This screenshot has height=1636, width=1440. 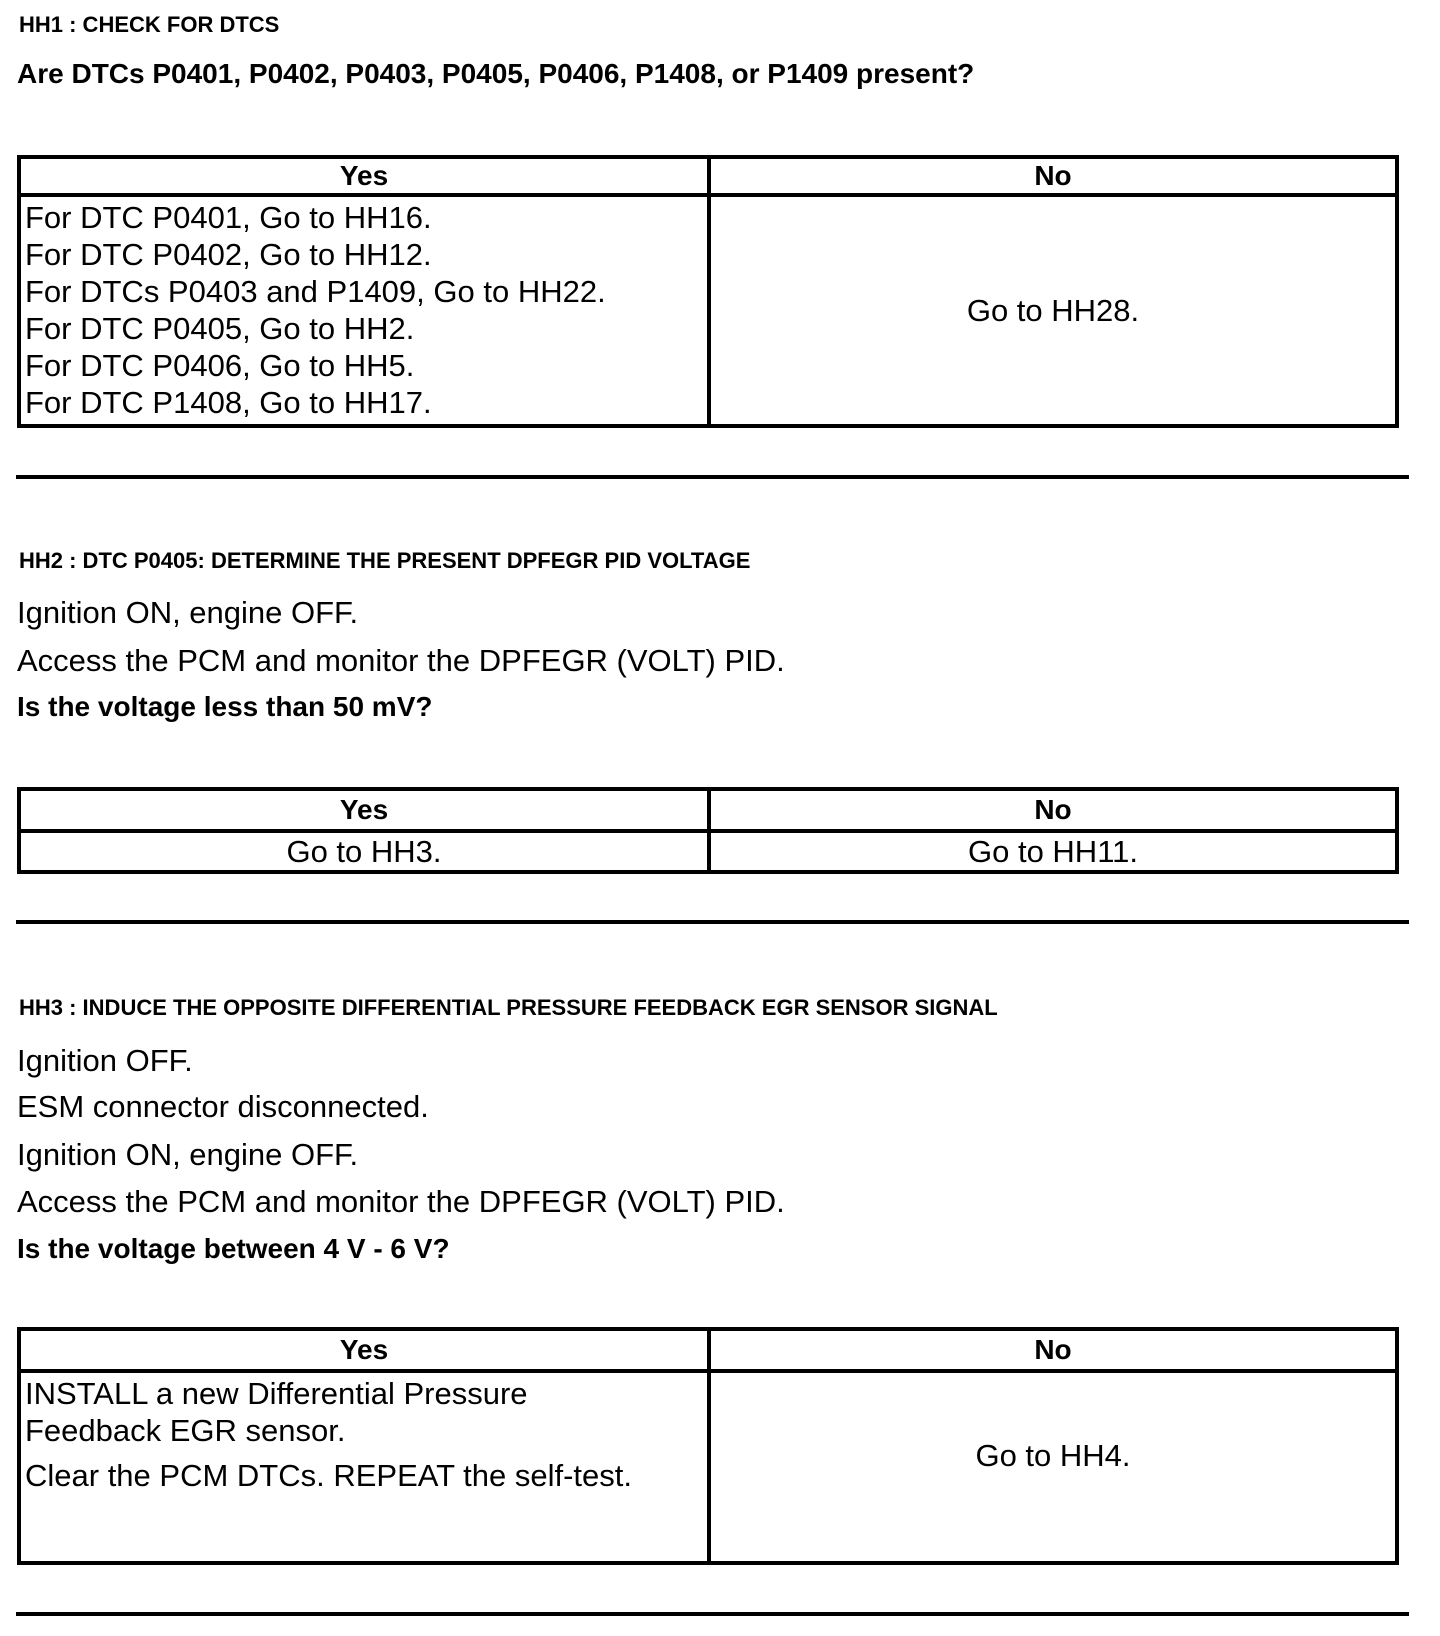 What do you see at coordinates (225, 706) in the screenshot?
I see `step-question: Is the voltage less than 50 mV?` at bounding box center [225, 706].